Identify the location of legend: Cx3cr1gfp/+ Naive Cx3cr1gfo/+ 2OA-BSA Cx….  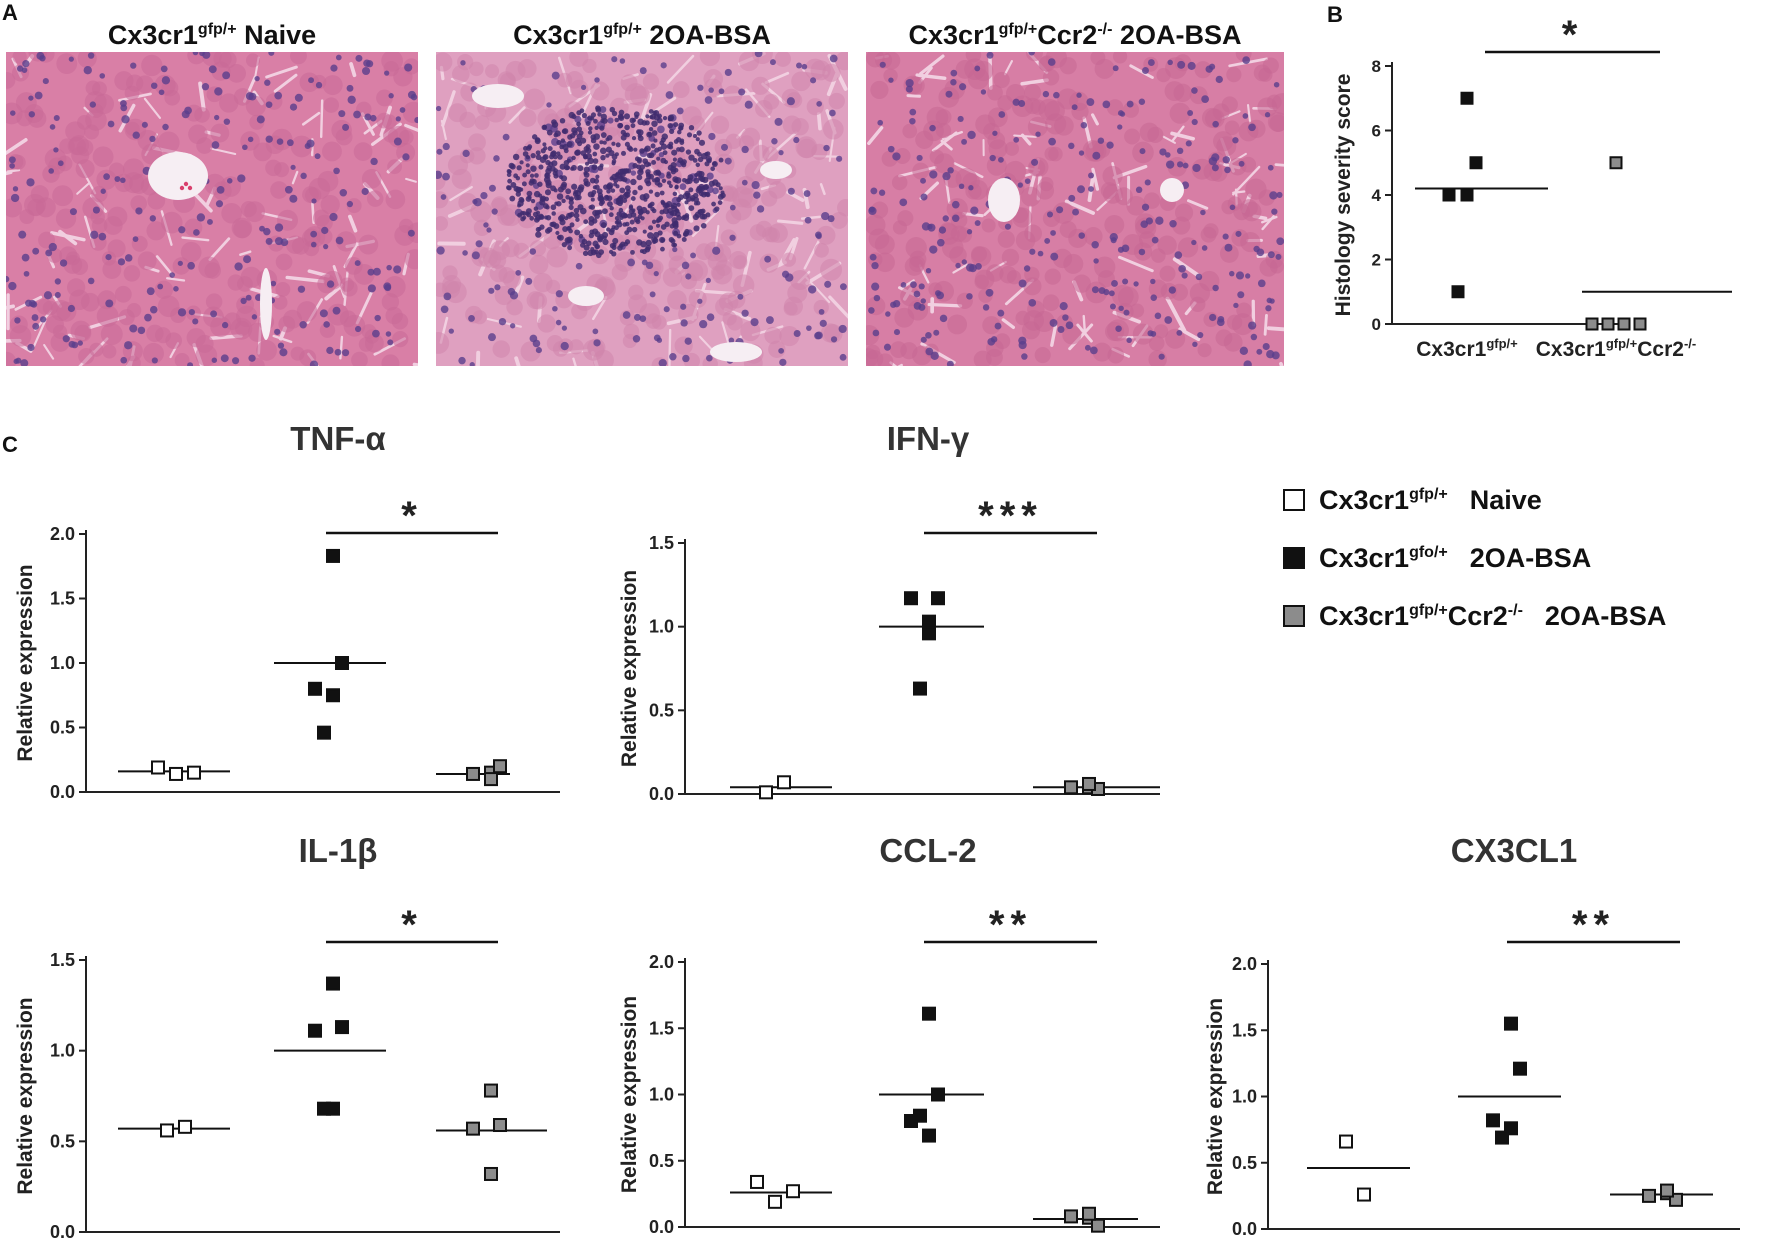
(1474, 567).